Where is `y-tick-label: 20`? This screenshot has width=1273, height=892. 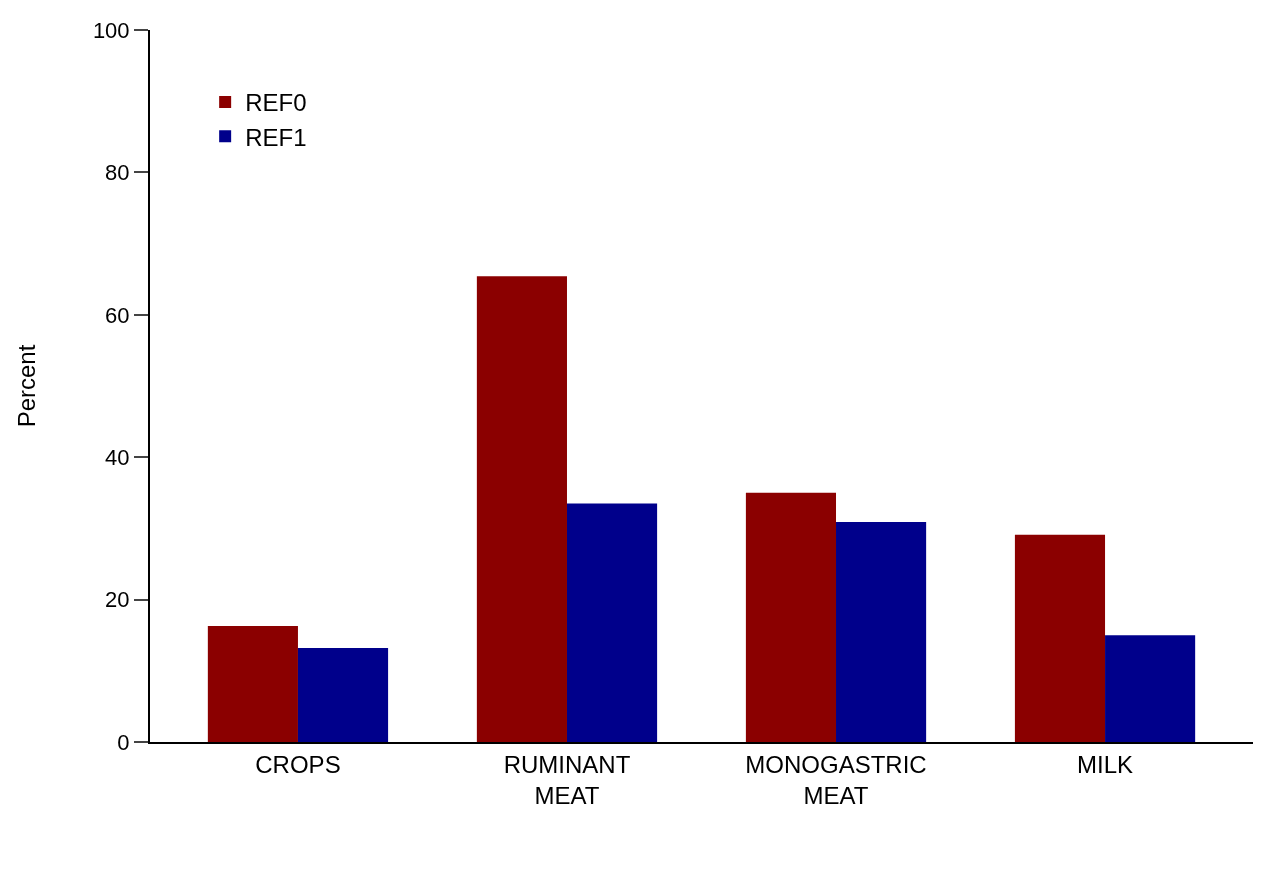 y-tick-label: 20 is located at coordinates (117, 600).